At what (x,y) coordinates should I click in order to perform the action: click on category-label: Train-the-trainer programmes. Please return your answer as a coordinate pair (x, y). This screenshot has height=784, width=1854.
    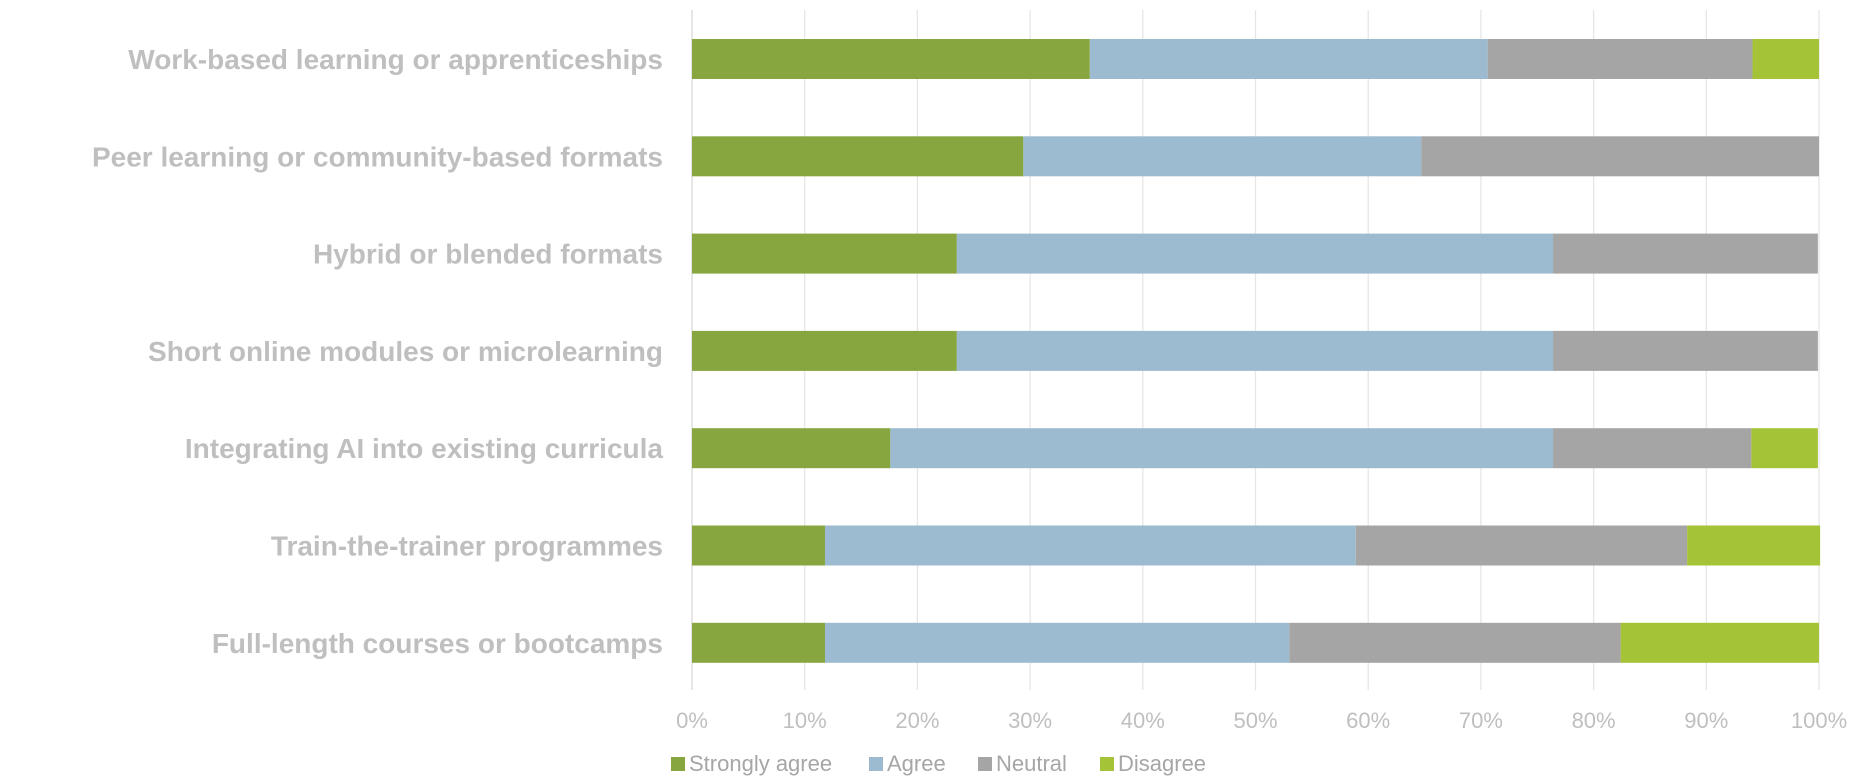
    Looking at the image, I should click on (467, 546).